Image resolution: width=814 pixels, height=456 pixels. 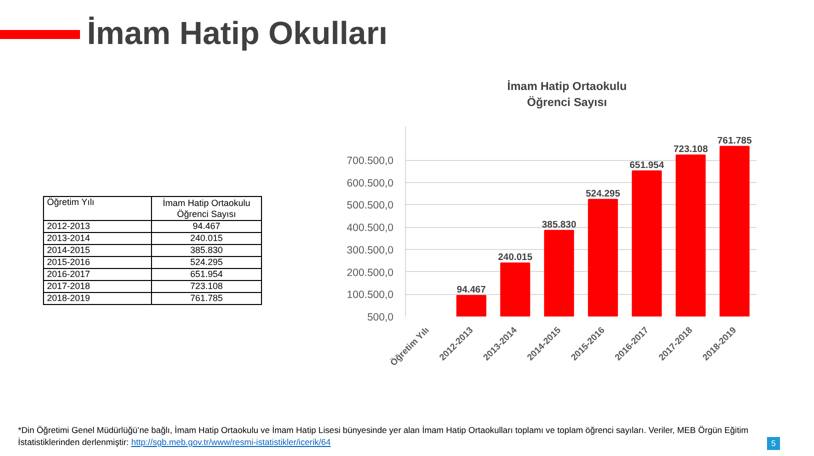 What do you see at coordinates (206, 298) in the screenshot?
I see `text: 761.785` at bounding box center [206, 298].